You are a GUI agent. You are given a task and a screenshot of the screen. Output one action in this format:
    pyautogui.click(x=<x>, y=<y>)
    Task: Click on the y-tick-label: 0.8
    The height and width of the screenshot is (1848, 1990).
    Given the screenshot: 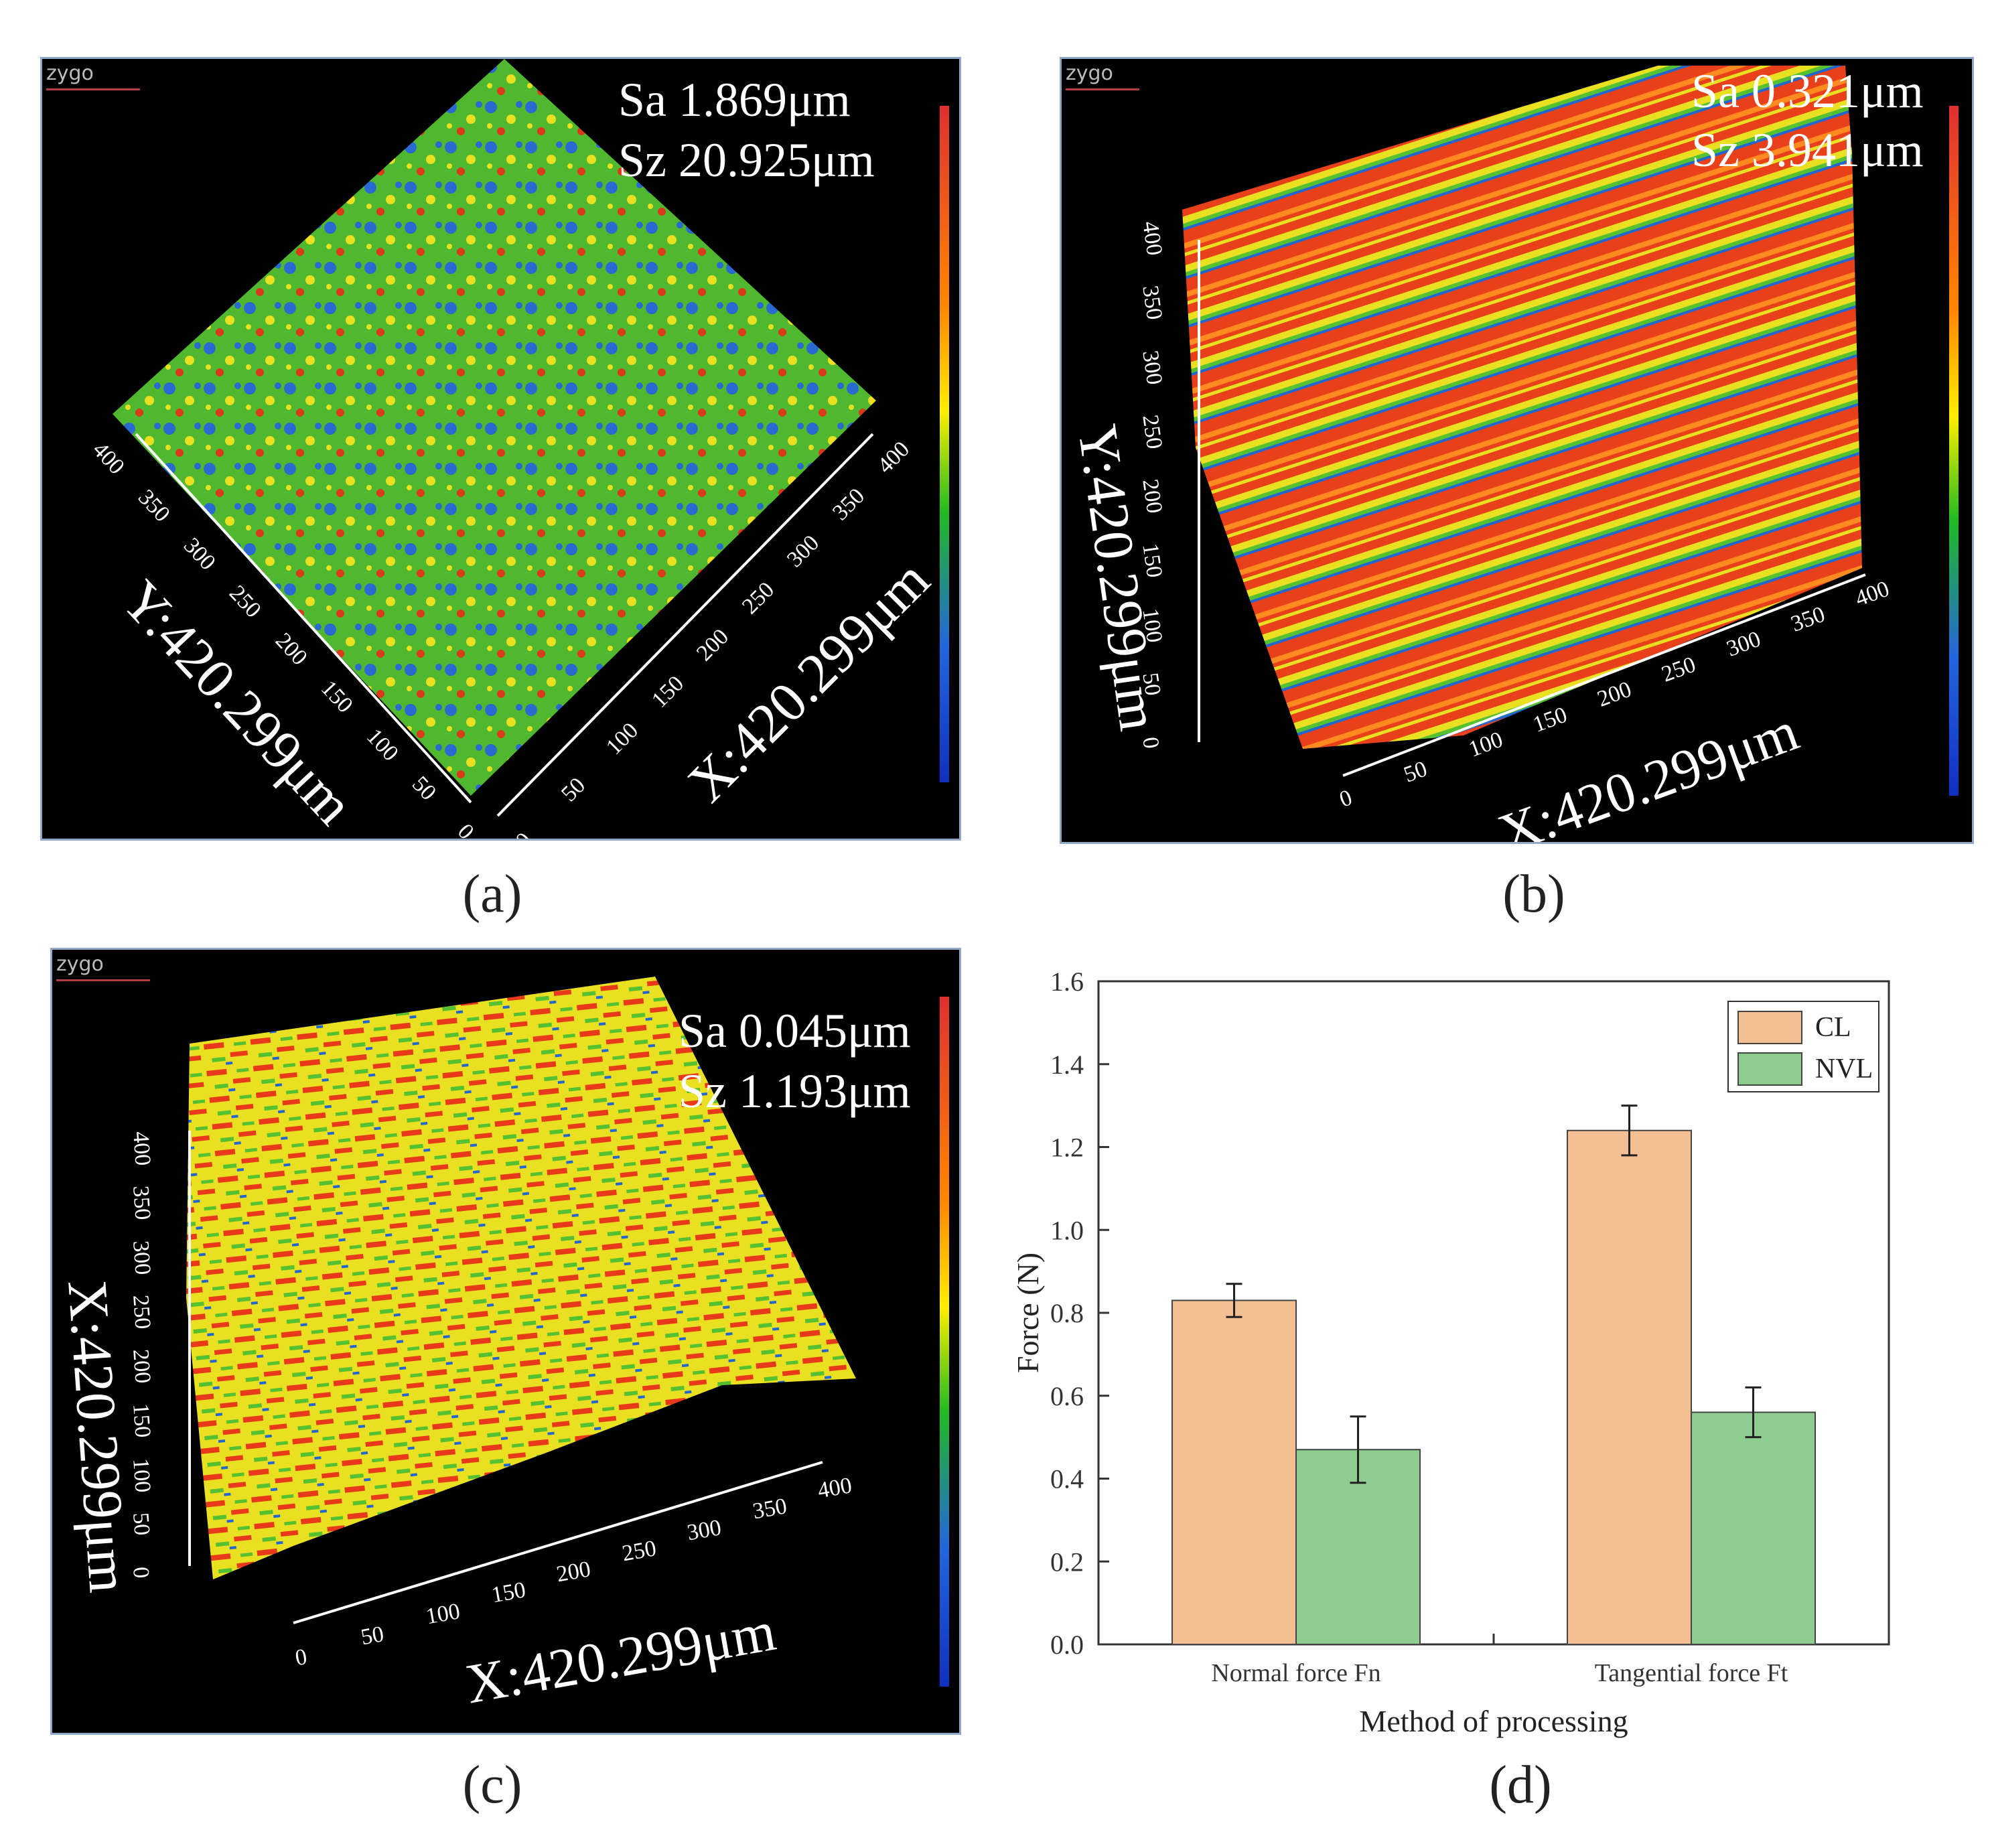 What is the action you would take?
    pyautogui.click(x=1067, y=1313)
    